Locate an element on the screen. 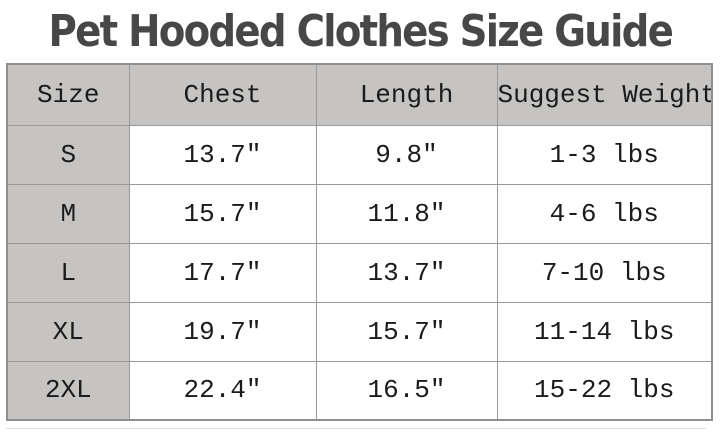 The height and width of the screenshot is (434, 720). cell-size: XL is located at coordinates (68, 331).